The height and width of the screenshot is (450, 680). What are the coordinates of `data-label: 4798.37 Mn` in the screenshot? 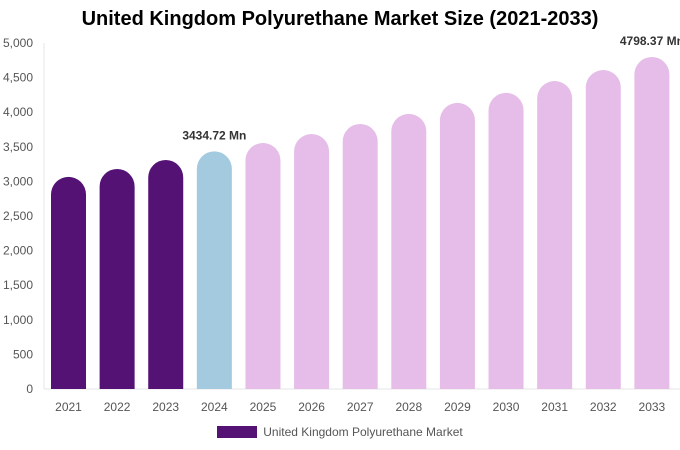 It's located at (650, 41).